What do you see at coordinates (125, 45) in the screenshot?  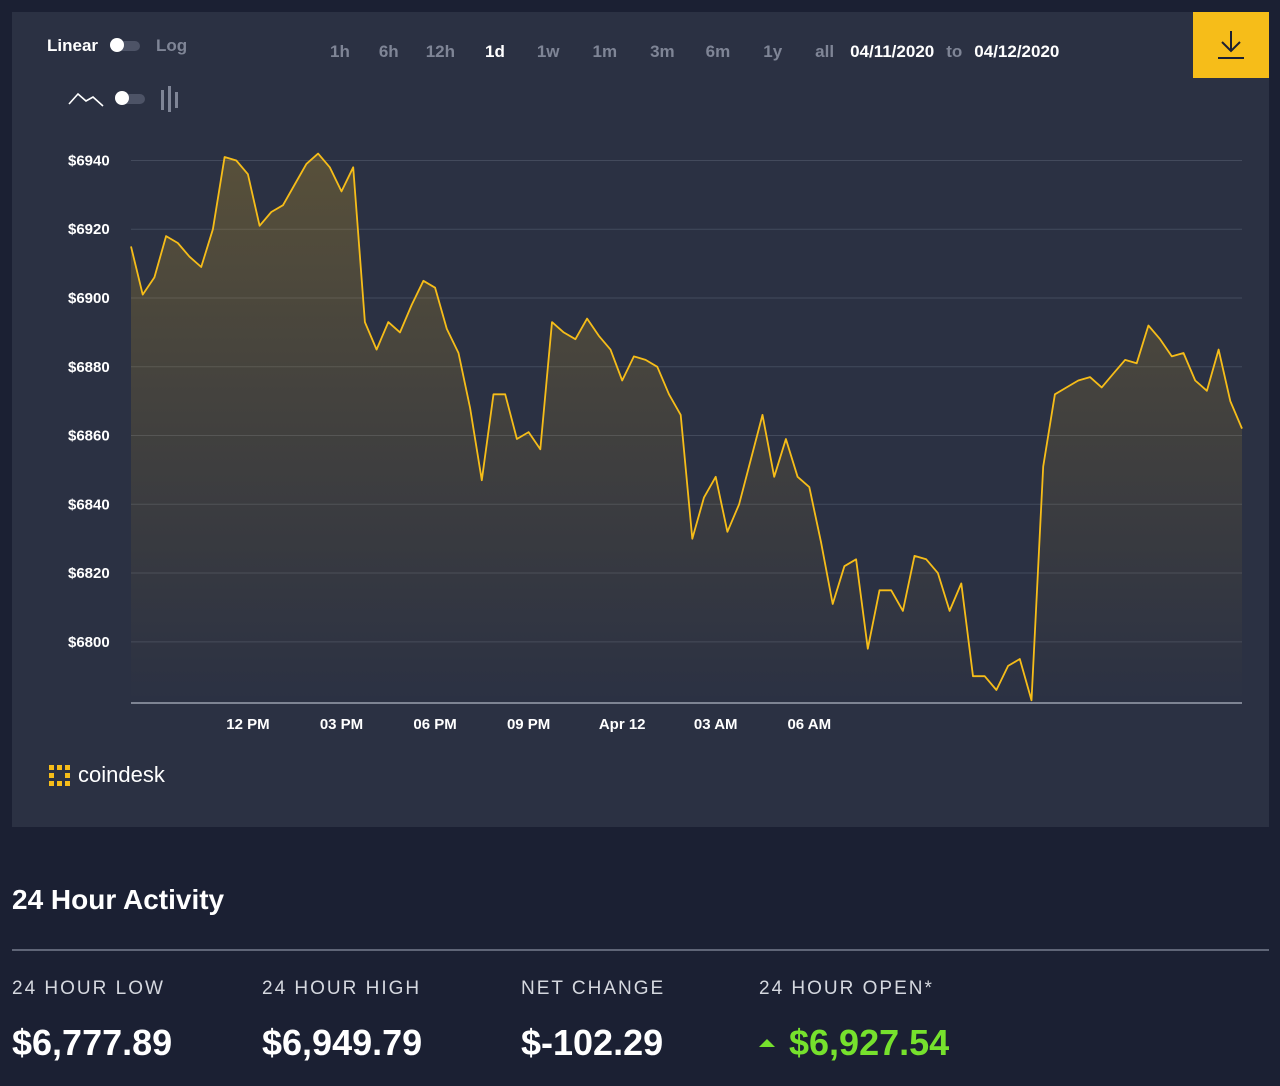 I see `scale-switch` at bounding box center [125, 45].